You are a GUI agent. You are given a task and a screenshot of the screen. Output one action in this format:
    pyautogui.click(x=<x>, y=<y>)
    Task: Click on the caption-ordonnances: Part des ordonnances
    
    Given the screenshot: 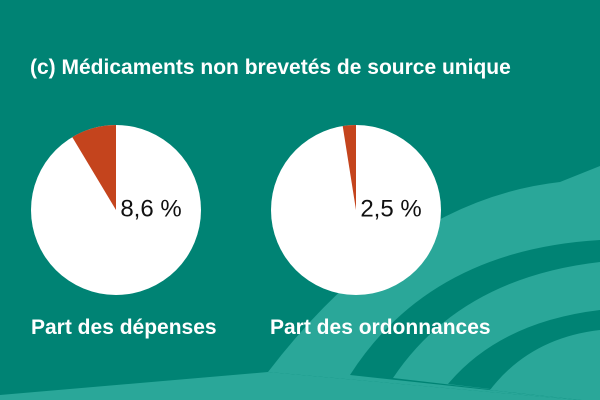 What is the action you would take?
    pyautogui.click(x=380, y=327)
    